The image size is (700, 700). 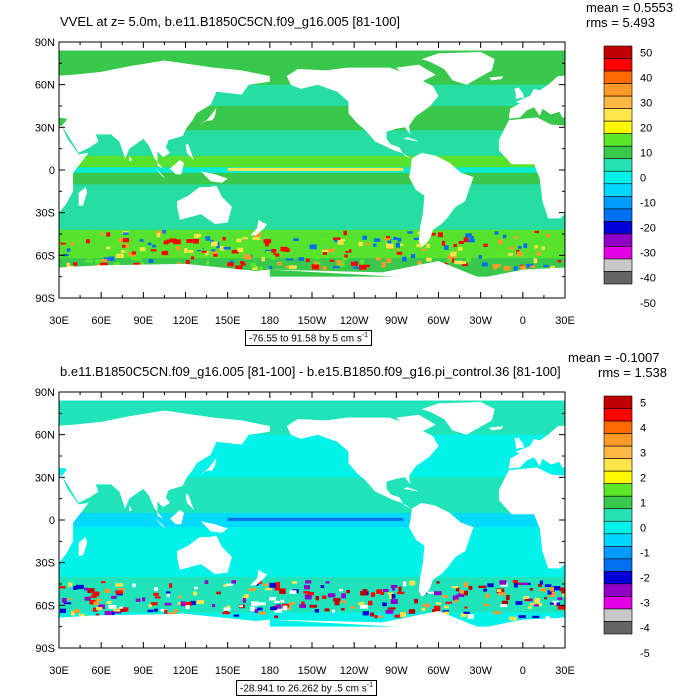 What do you see at coordinates (45, 606) in the screenshot?
I see `lat-label: 60S` at bounding box center [45, 606].